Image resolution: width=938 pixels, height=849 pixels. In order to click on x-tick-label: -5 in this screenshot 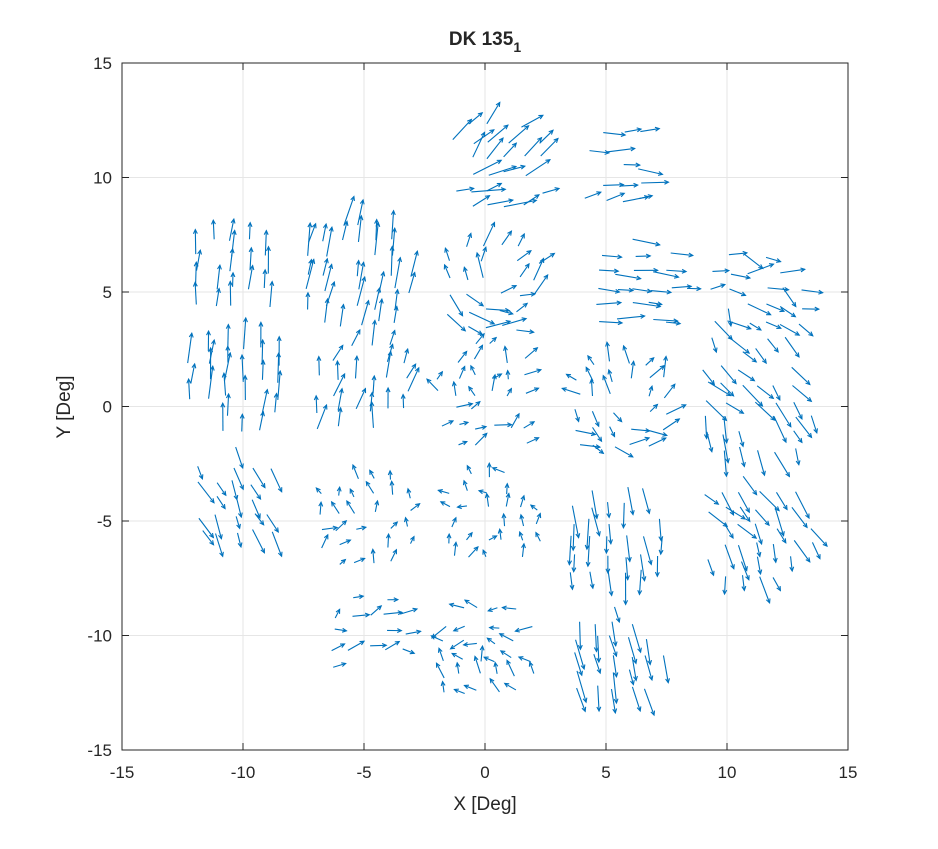, I will do `click(363, 772)`.